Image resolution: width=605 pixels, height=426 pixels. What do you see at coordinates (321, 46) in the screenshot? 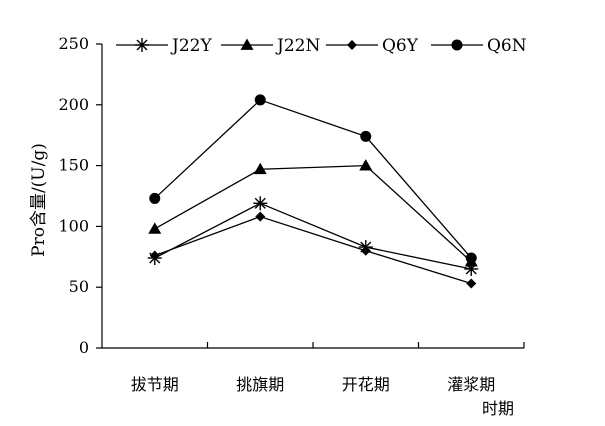
I see `legend: J22Y J22N Q6Y Q6N` at bounding box center [321, 46].